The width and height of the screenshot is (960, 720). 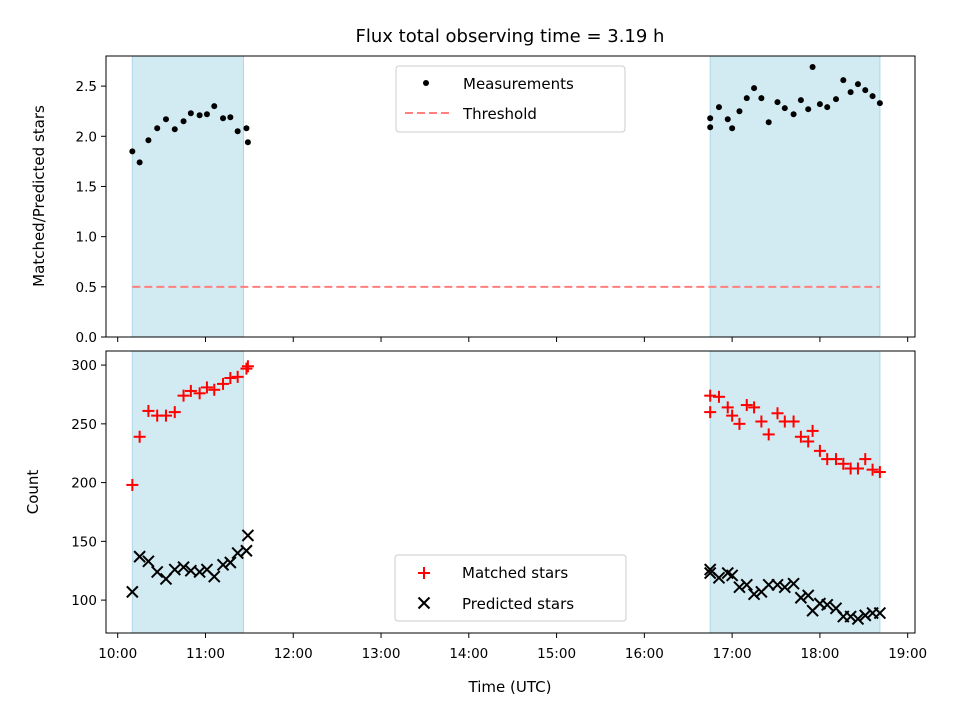 I want to click on top-y-tick-label: 2.0, so click(x=86, y=137).